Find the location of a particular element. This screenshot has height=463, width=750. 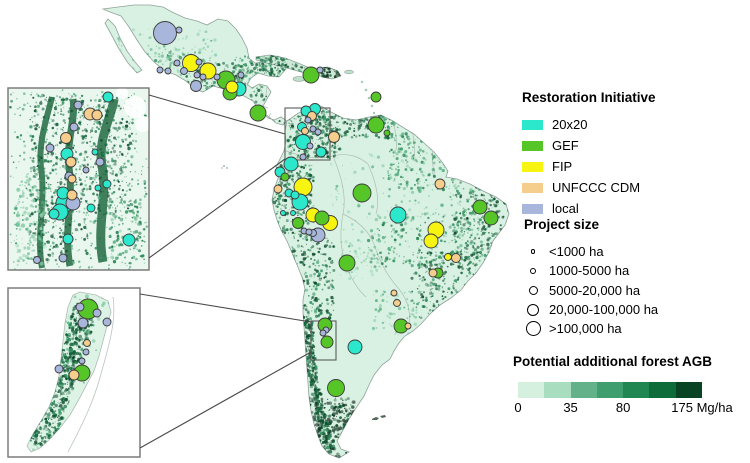

legend-item-unfccc-cdm: UNFCCC CDM is located at coordinates (589, 187).